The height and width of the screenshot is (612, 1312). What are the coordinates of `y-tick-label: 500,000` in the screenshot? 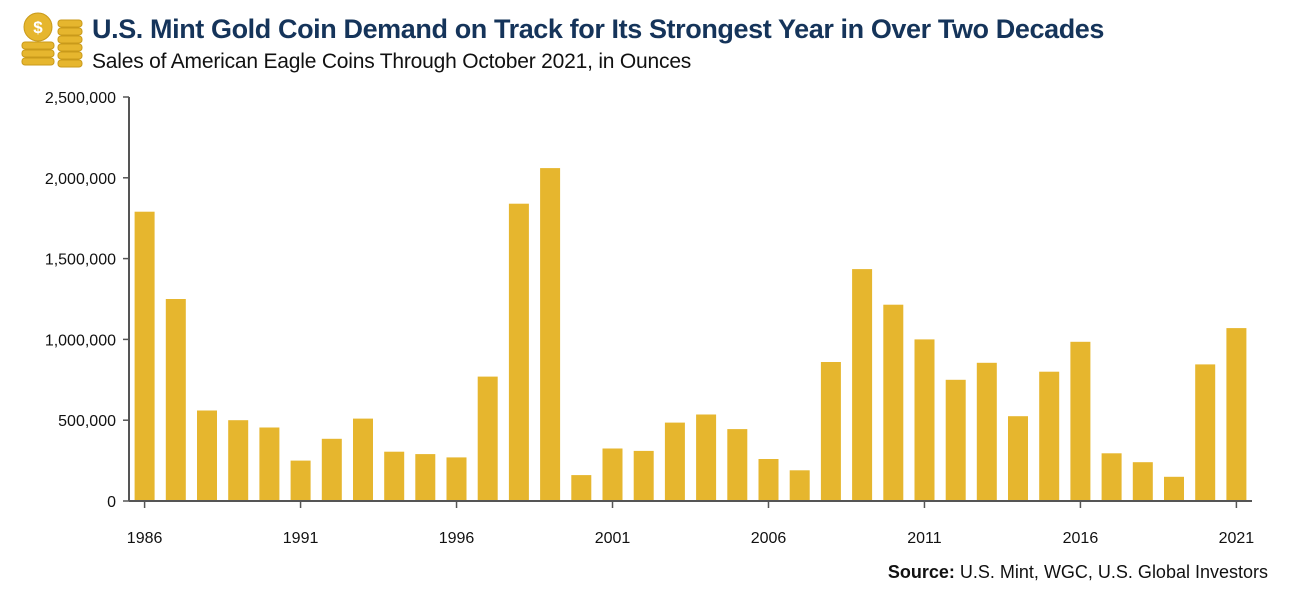 It's located at (87, 421).